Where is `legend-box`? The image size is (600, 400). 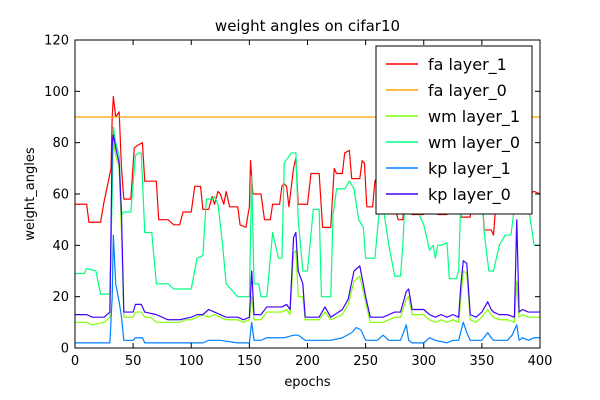
legend-box is located at coordinates (454, 130).